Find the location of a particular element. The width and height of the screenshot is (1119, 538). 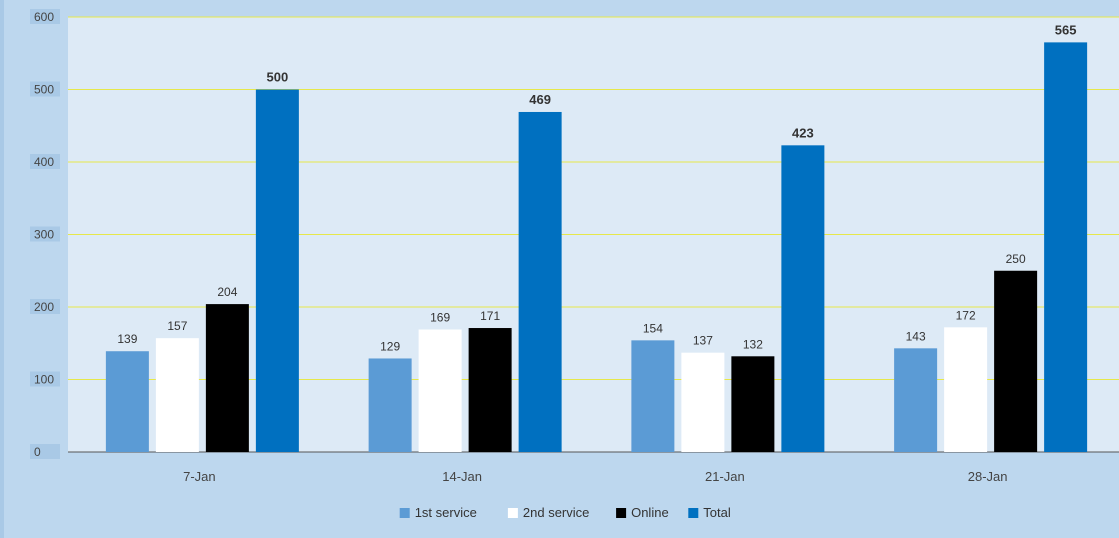

left-edge-band is located at coordinates (2, 269).